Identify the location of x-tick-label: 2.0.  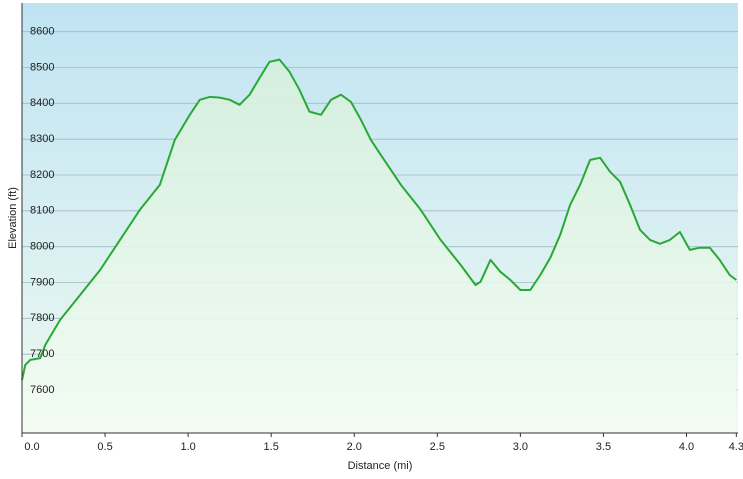
(354, 447).